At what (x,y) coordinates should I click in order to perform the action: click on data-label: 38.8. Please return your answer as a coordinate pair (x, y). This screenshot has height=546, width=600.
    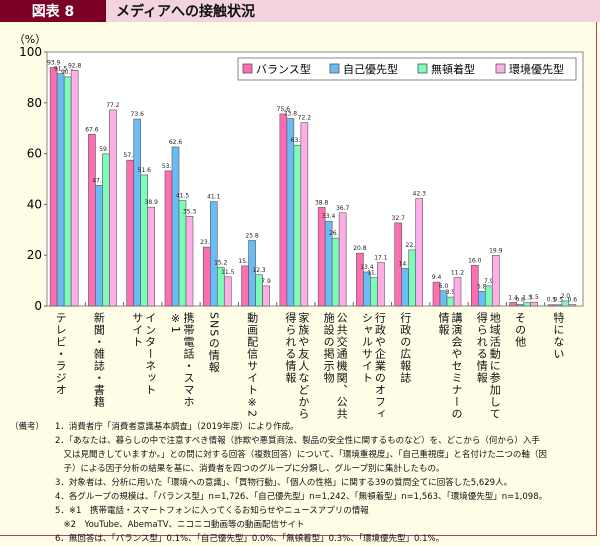
    Looking at the image, I should click on (322, 202).